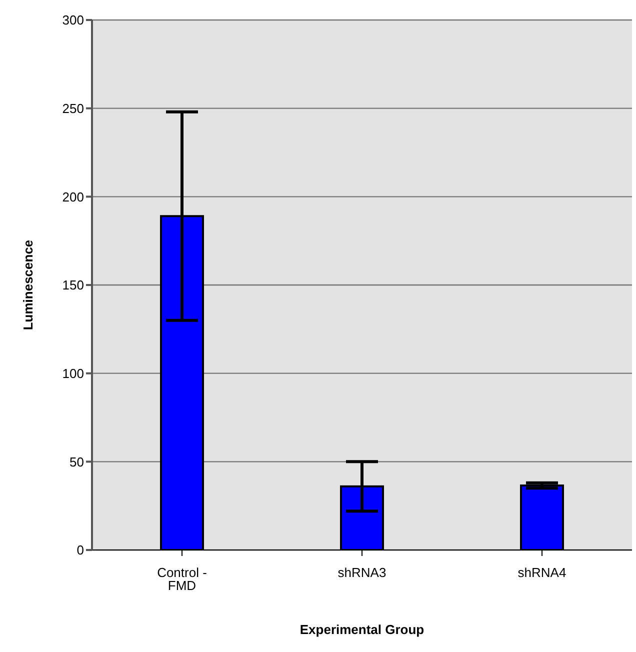  What do you see at coordinates (542, 572) in the screenshot?
I see `x-tick-label: shRNA4` at bounding box center [542, 572].